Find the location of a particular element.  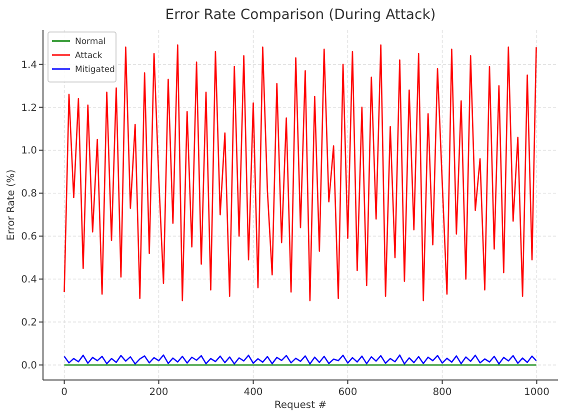

y-tick-label: 0.8 is located at coordinates (29, 194).